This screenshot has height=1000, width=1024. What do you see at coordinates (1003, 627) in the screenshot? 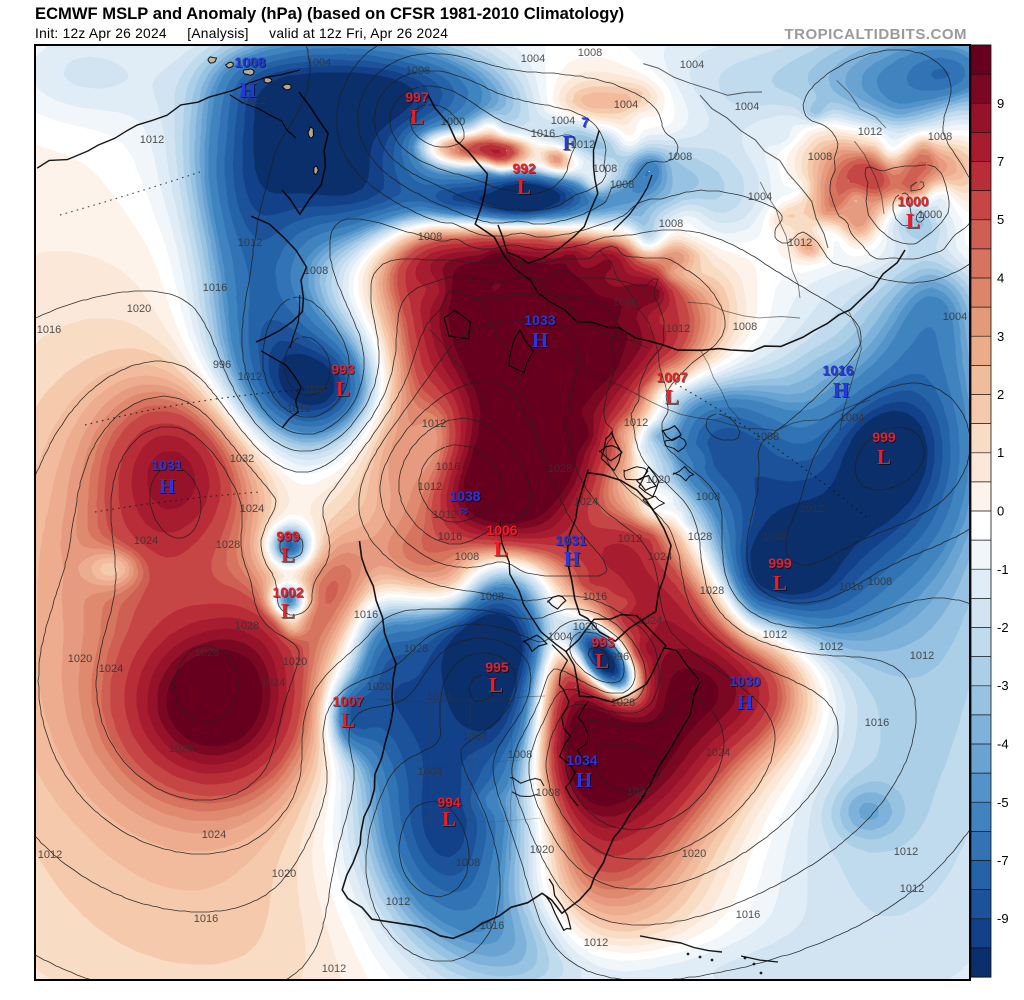
I see `svg-text: -2` at bounding box center [1003, 627].